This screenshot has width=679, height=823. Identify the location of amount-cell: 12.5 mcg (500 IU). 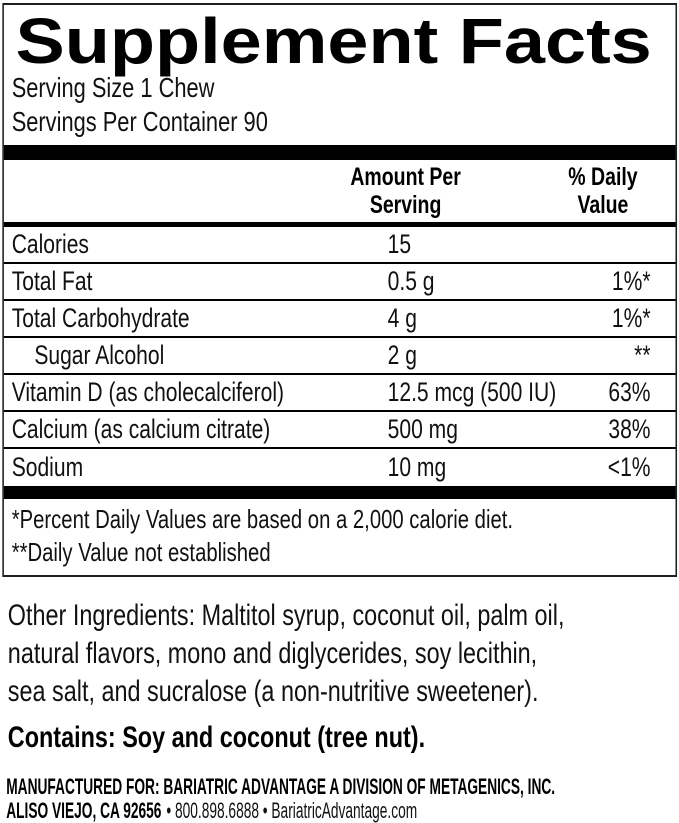
(472, 392).